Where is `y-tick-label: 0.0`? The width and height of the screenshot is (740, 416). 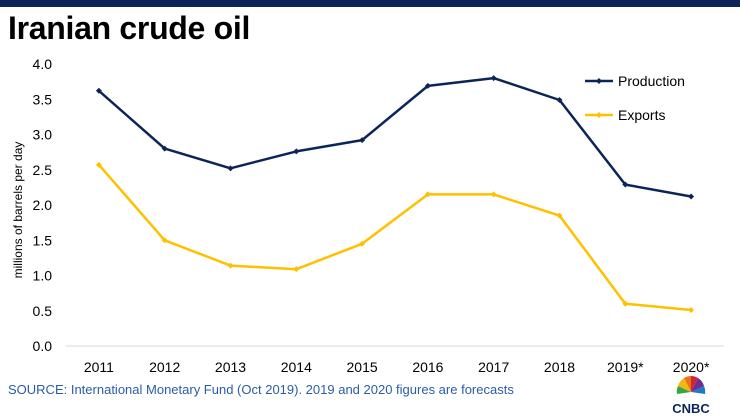
y-tick-label: 0.0 is located at coordinates (43, 346).